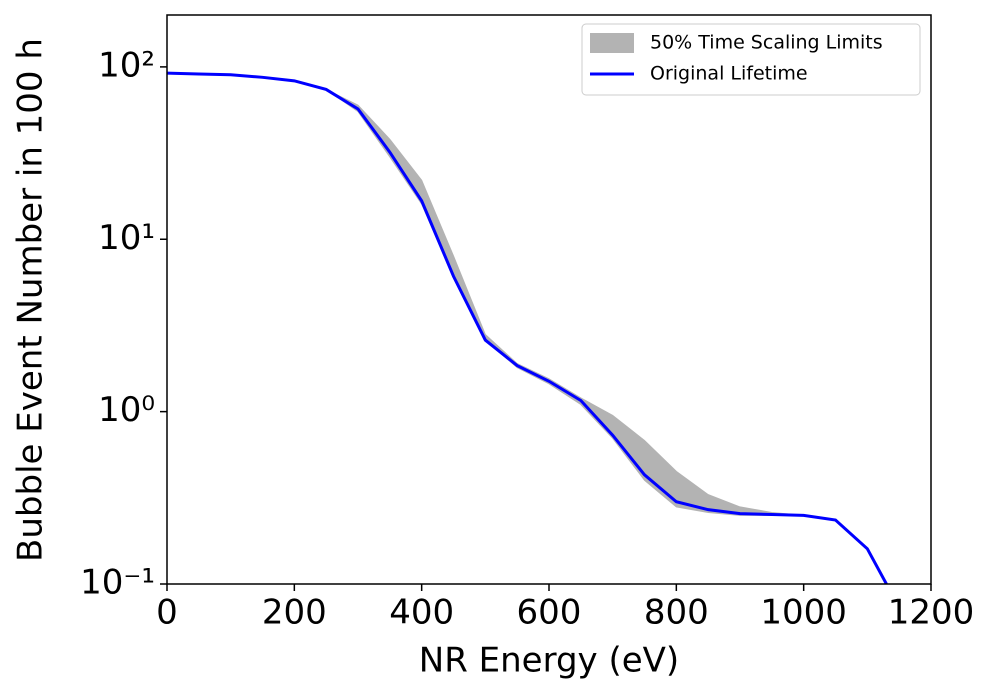  Describe the element at coordinates (766, 43) in the screenshot. I see `legend-label: 50% Time Scaling Limits` at that location.